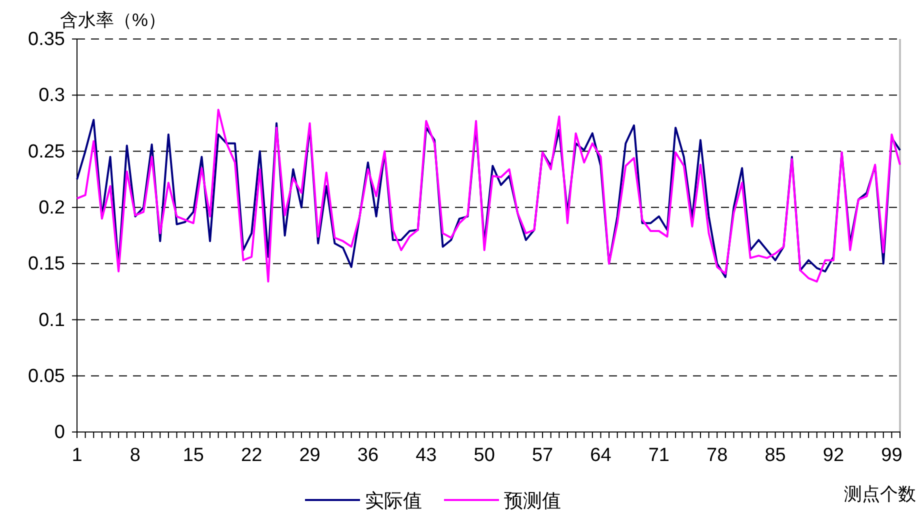  What do you see at coordinates (251, 455) in the screenshot?
I see `x-tick-label: 22` at bounding box center [251, 455].